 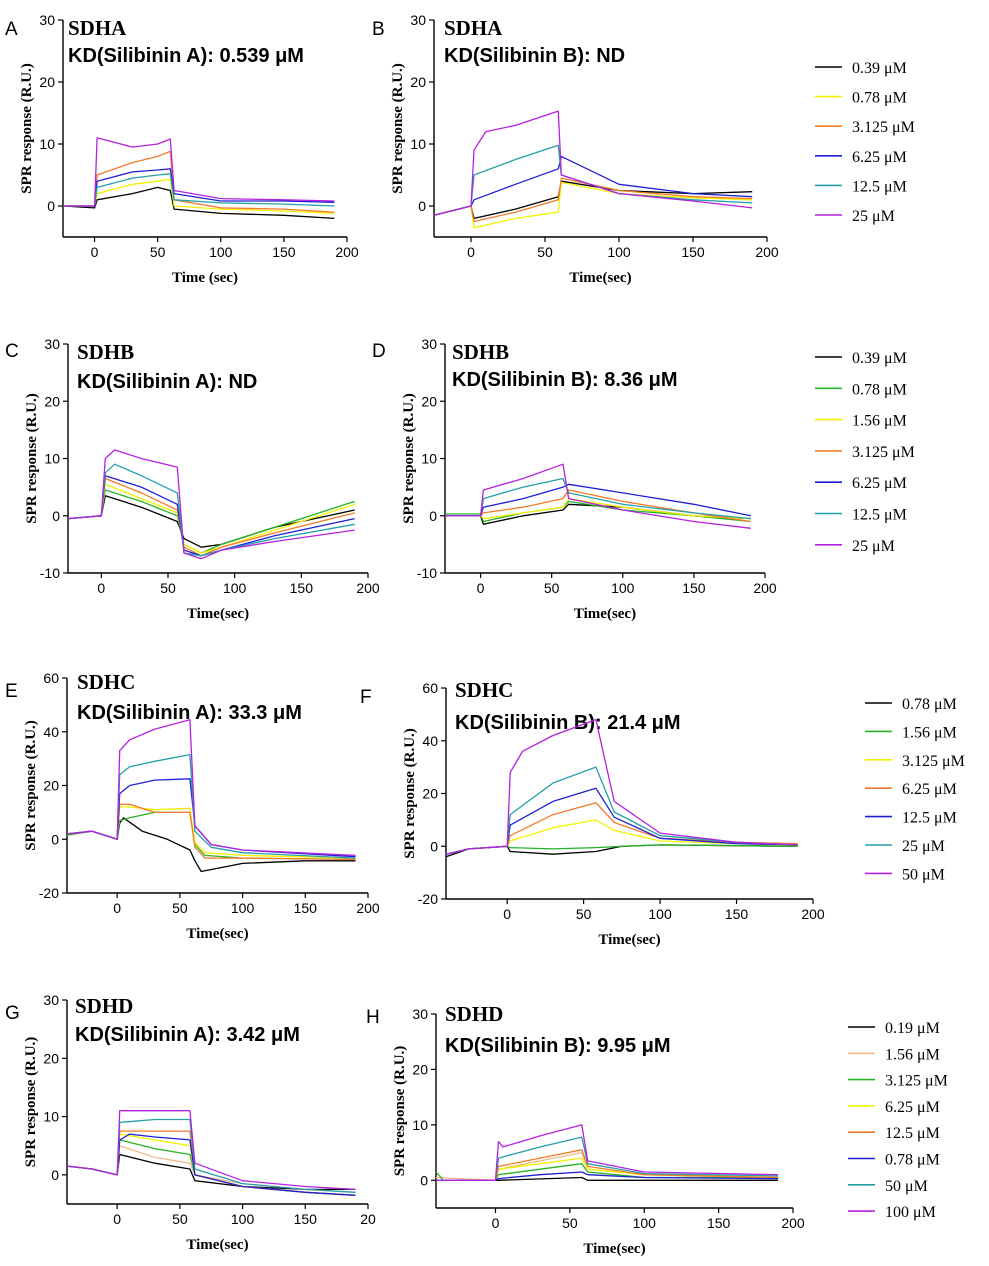 I want to click on y-tick-label: -10, so click(x=50, y=573).